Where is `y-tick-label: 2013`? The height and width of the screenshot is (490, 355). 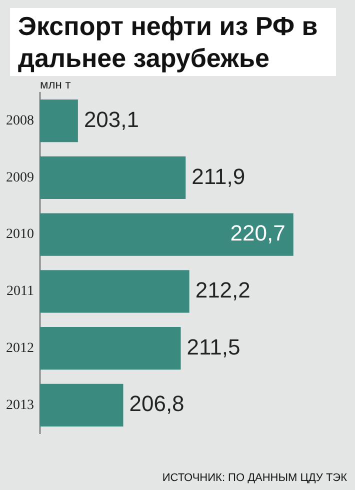
y-tick-label: 2013 is located at coordinates (20, 405).